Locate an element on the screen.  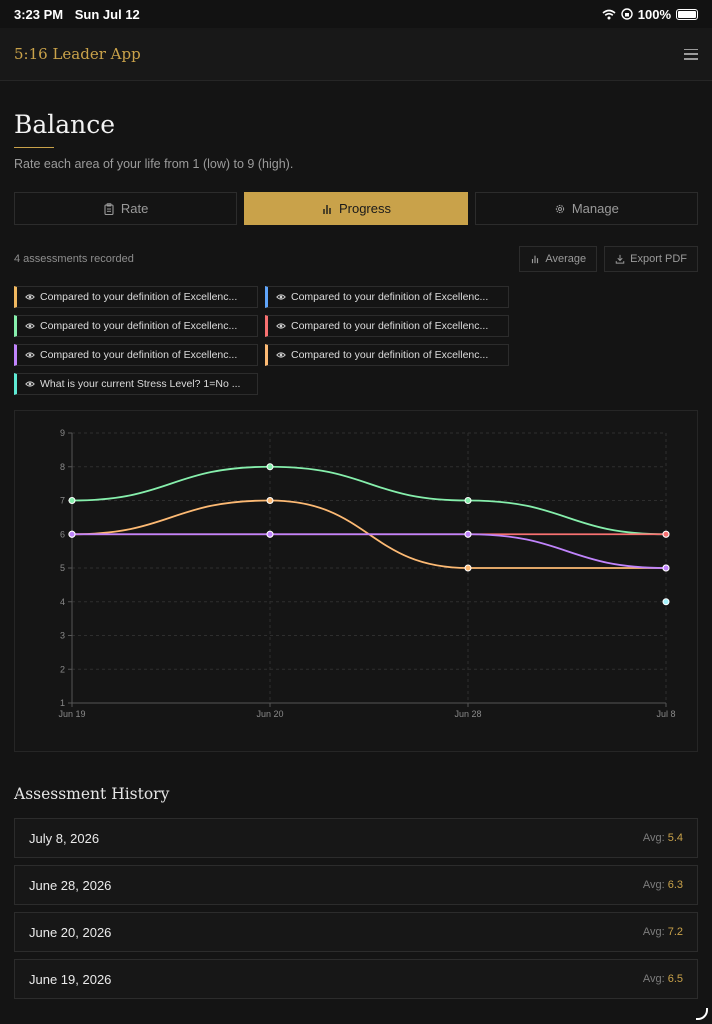
history-avg-value: 7.2 is located at coordinates (675, 932).